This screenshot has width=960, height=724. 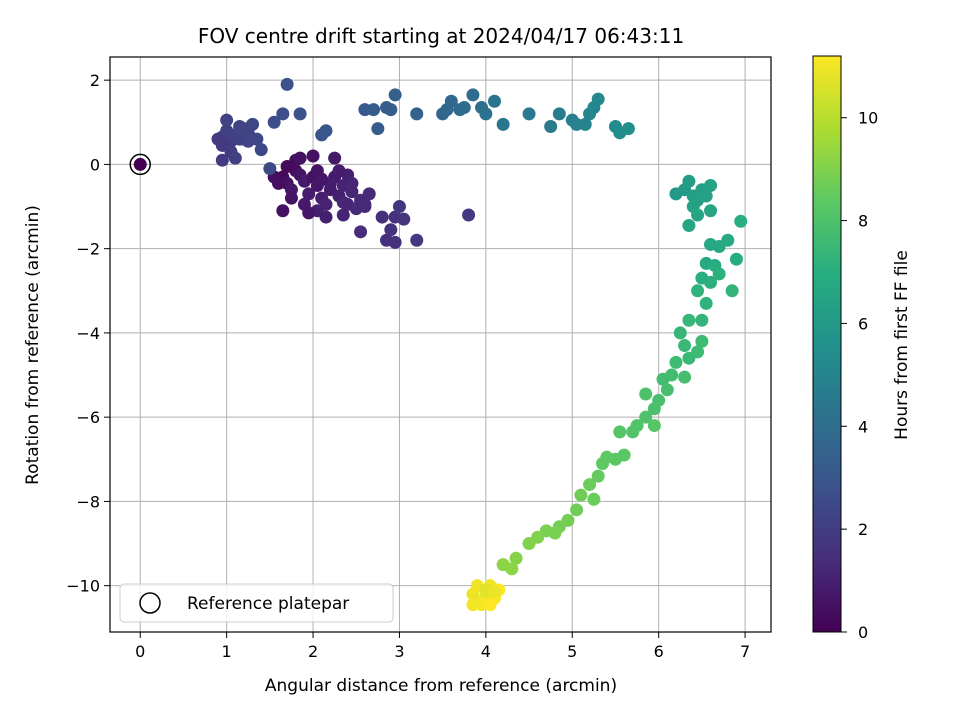 What do you see at coordinates (399, 651) in the screenshot?
I see `x-tick-label: 3` at bounding box center [399, 651].